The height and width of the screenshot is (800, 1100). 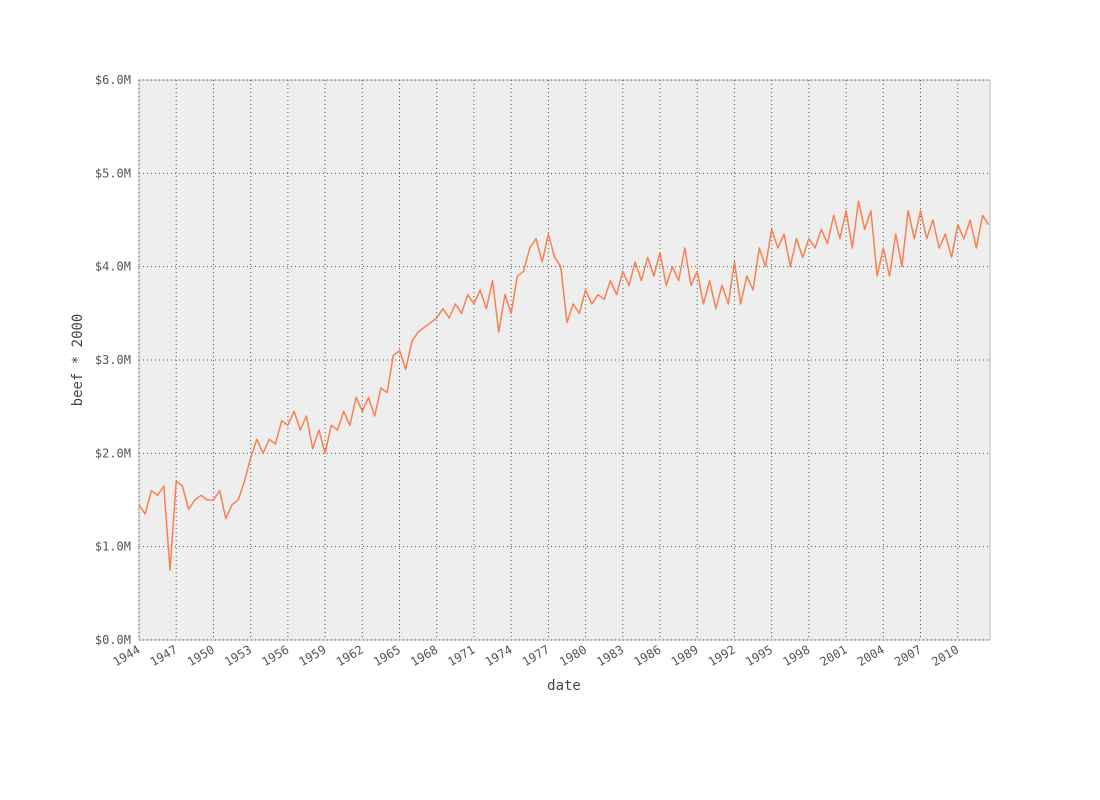 I want to click on y-axis-label: beef * 2000, so click(x=78, y=360).